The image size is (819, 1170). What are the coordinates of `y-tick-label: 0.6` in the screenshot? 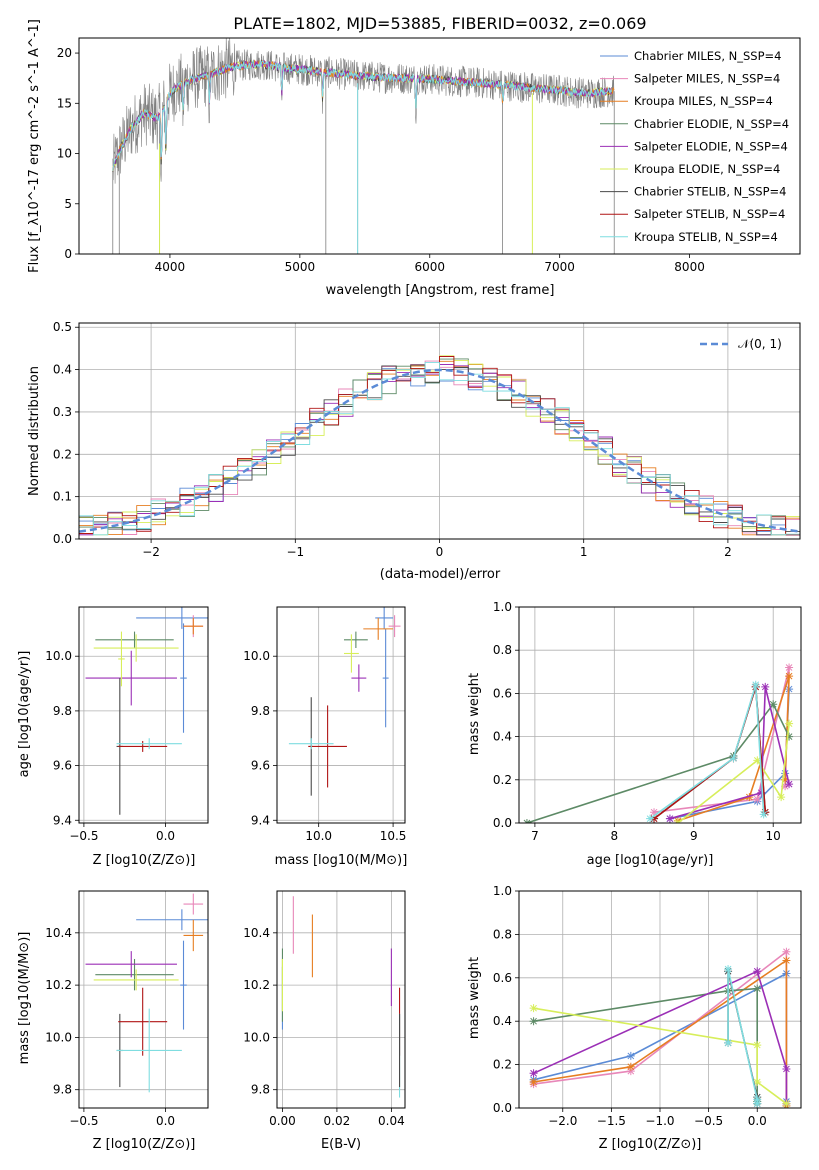 It's located at (502, 978).